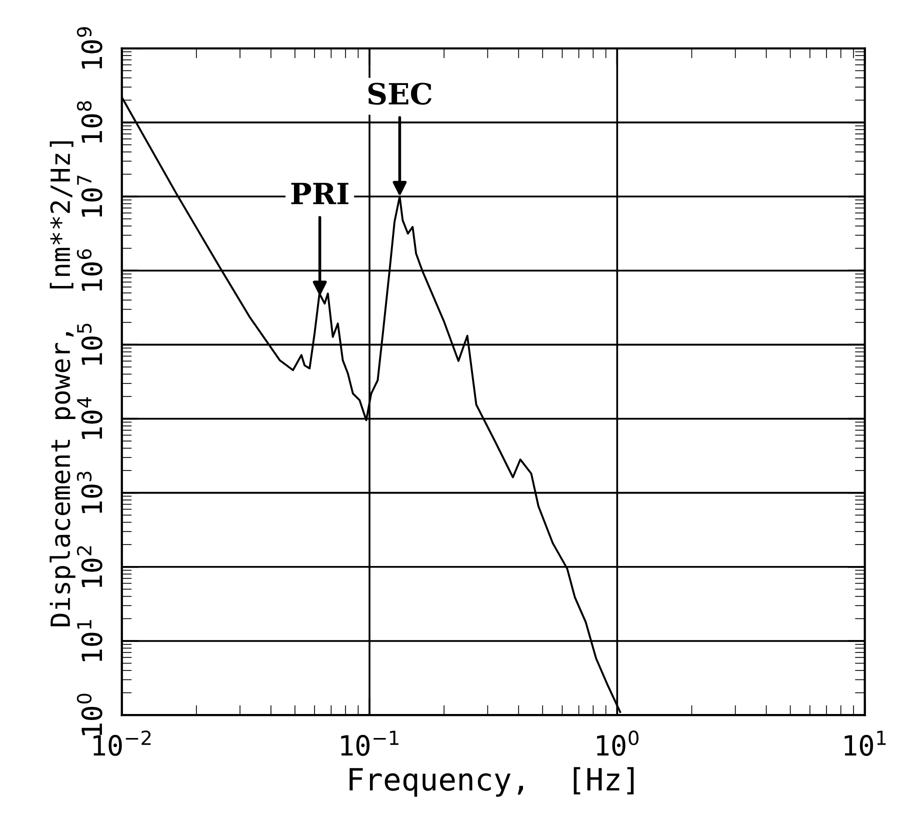 The height and width of the screenshot is (820, 923). I want to click on y-tick-label: 10$^{7}$, so click(89, 196).